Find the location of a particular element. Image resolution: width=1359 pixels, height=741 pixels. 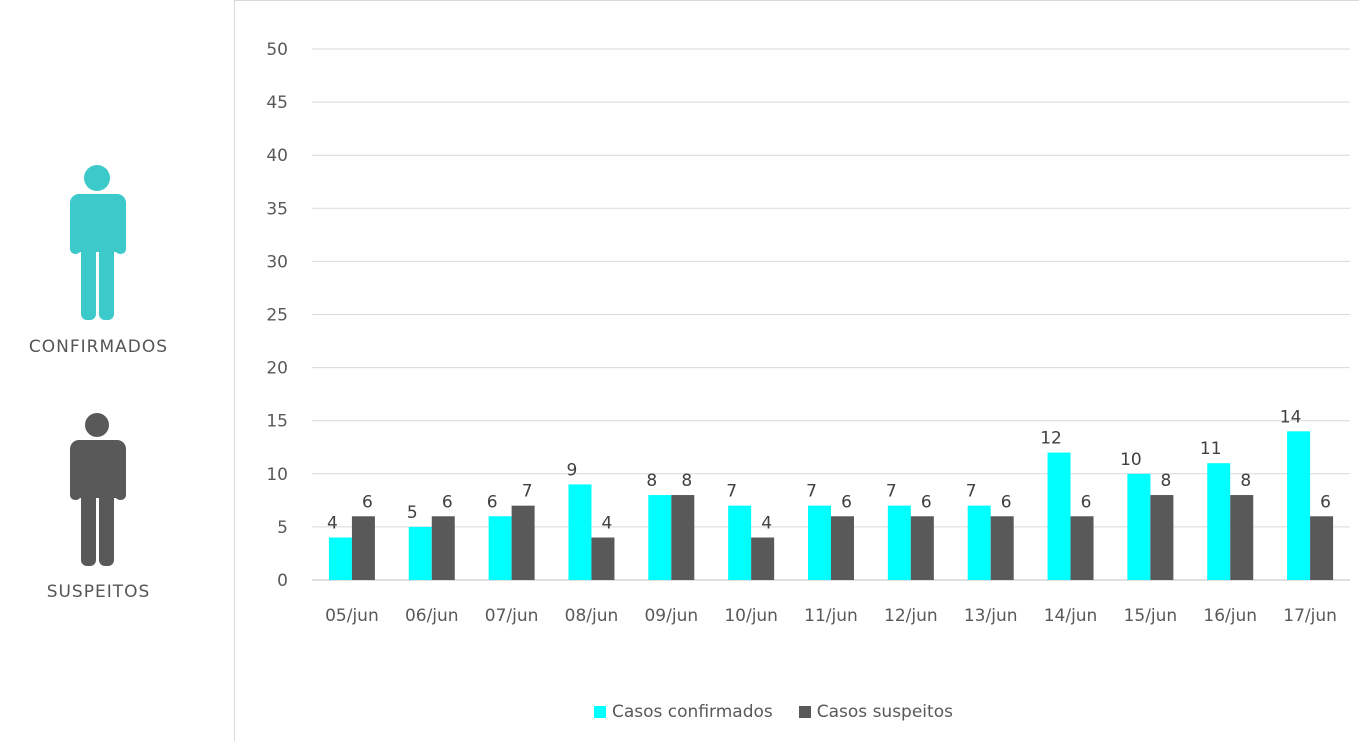

data-label-confirmed: 5 is located at coordinates (412, 513).